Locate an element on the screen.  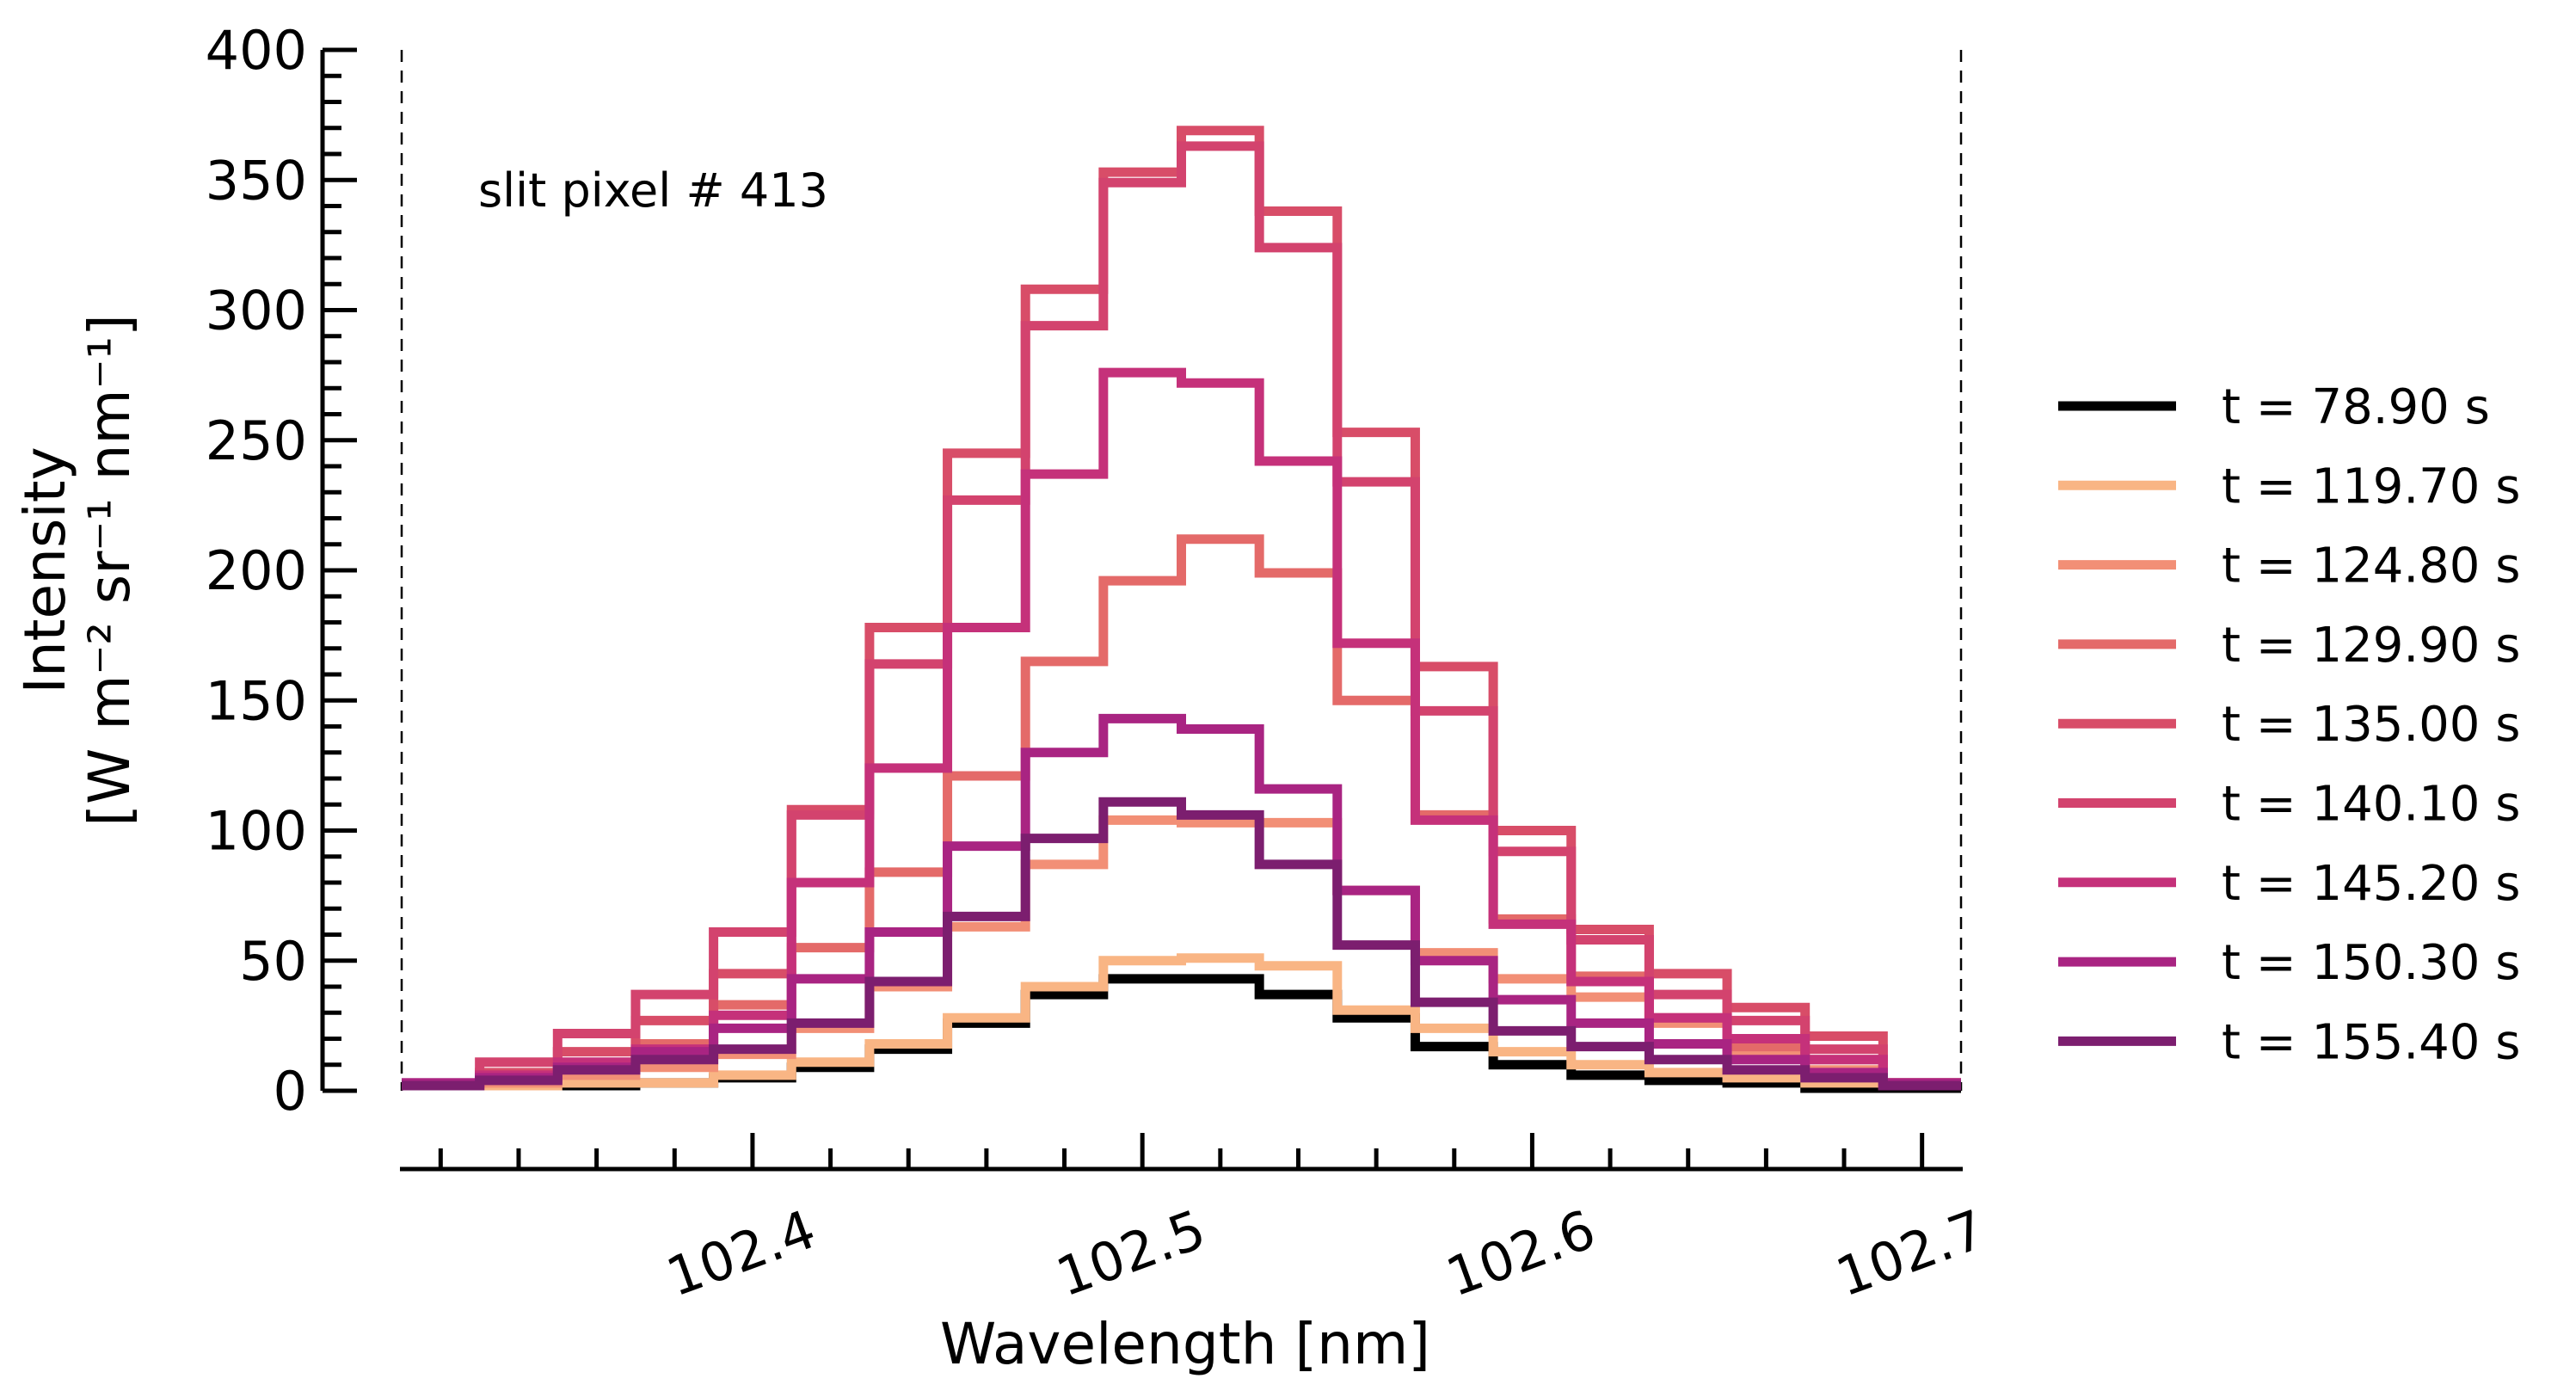
x-axis: 102.4 102.5 102.6 102.7 is located at coordinates (1196, 1220).